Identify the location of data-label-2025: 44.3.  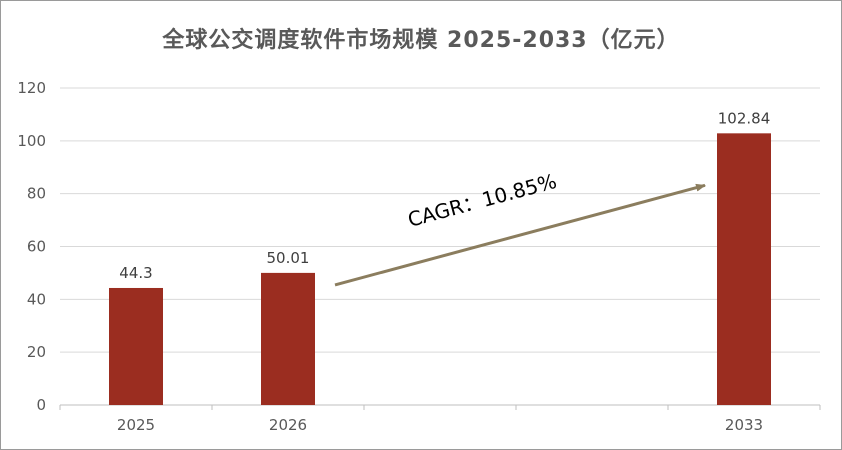
(135, 273).